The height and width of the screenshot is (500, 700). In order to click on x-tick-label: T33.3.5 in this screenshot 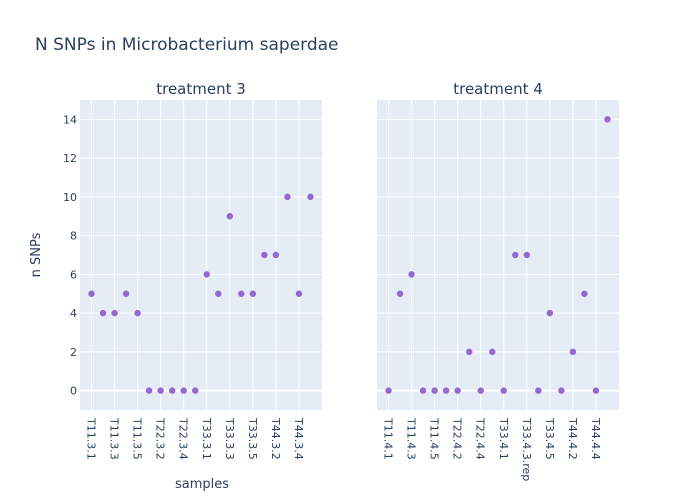, I will do `click(252, 438)`.